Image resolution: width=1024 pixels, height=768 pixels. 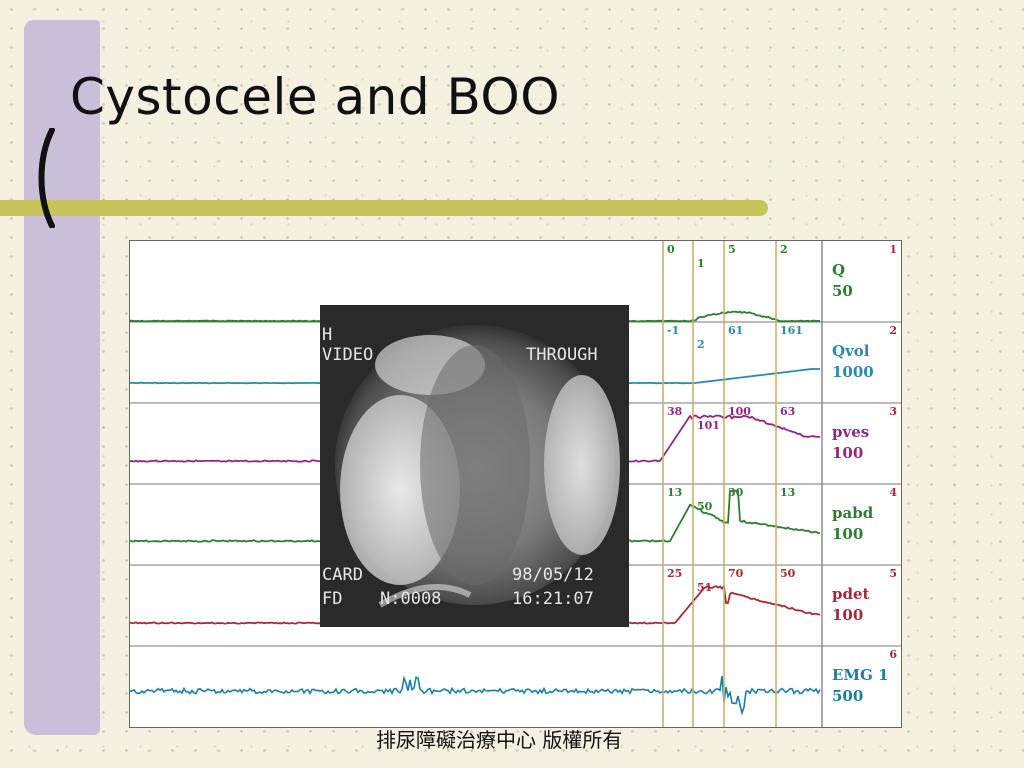 I want to click on fluoroscopy-image, so click(x=474, y=466).